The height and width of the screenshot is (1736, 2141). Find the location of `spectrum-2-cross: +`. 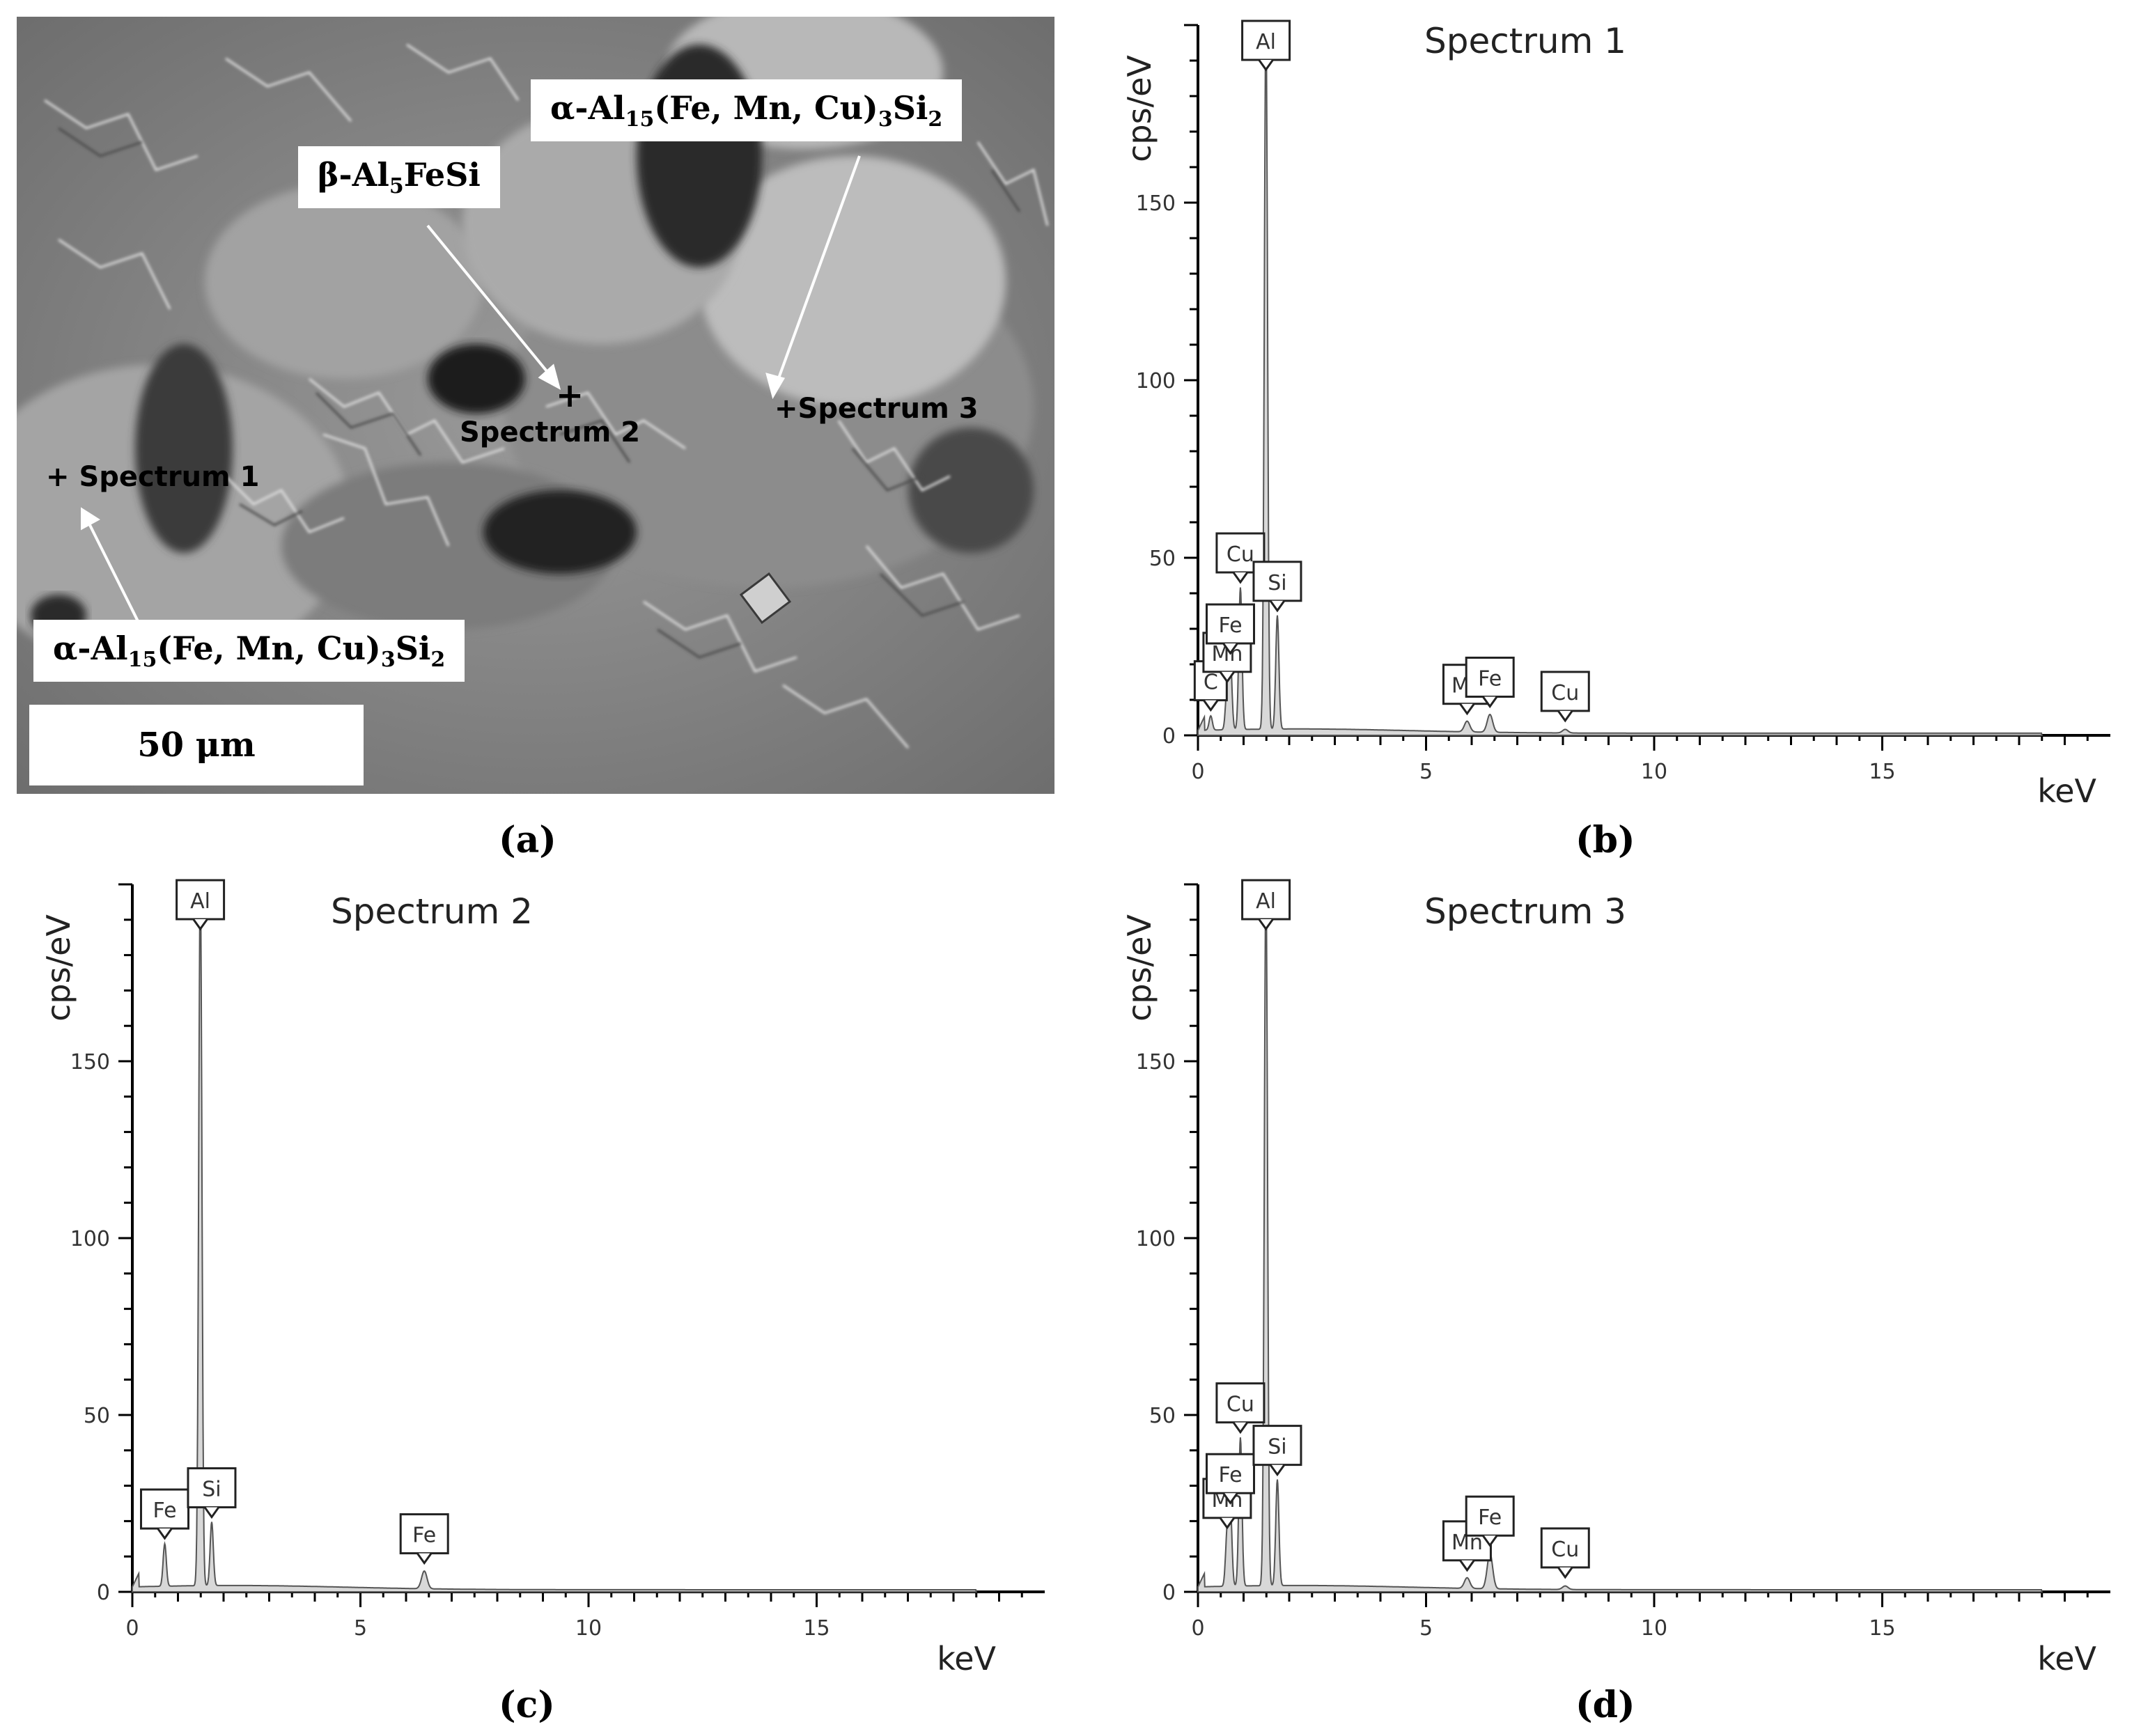

spectrum-2-cross: + is located at coordinates (570, 395).